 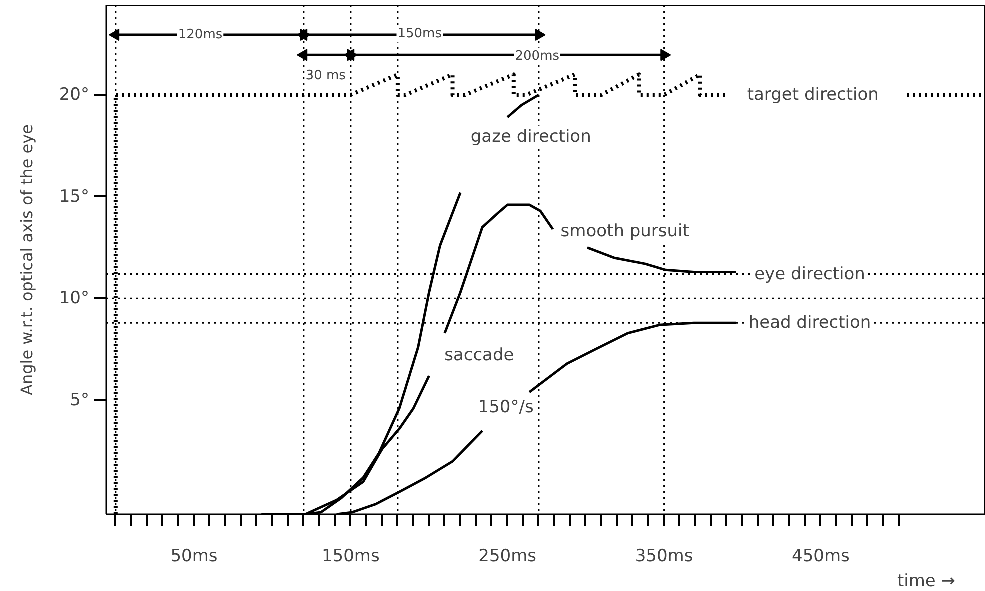 What do you see at coordinates (537, 56) in the screenshot?
I see `annotation: 200ms` at bounding box center [537, 56].